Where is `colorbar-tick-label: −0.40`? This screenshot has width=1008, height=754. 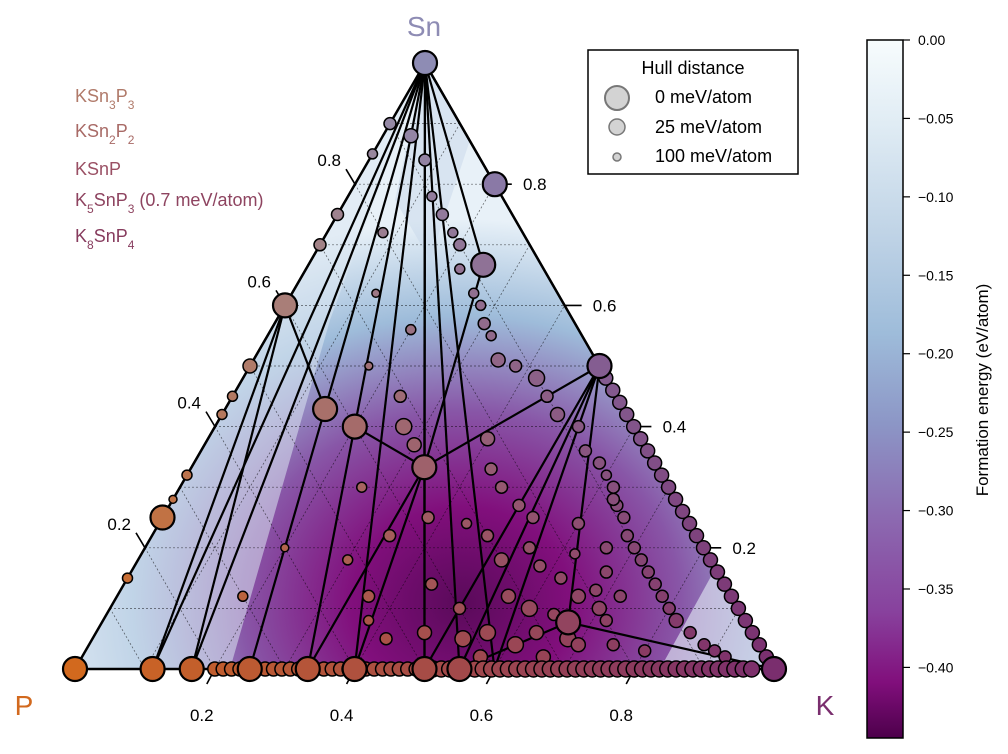 colorbar-tick-label: −0.40 is located at coordinates (936, 667).